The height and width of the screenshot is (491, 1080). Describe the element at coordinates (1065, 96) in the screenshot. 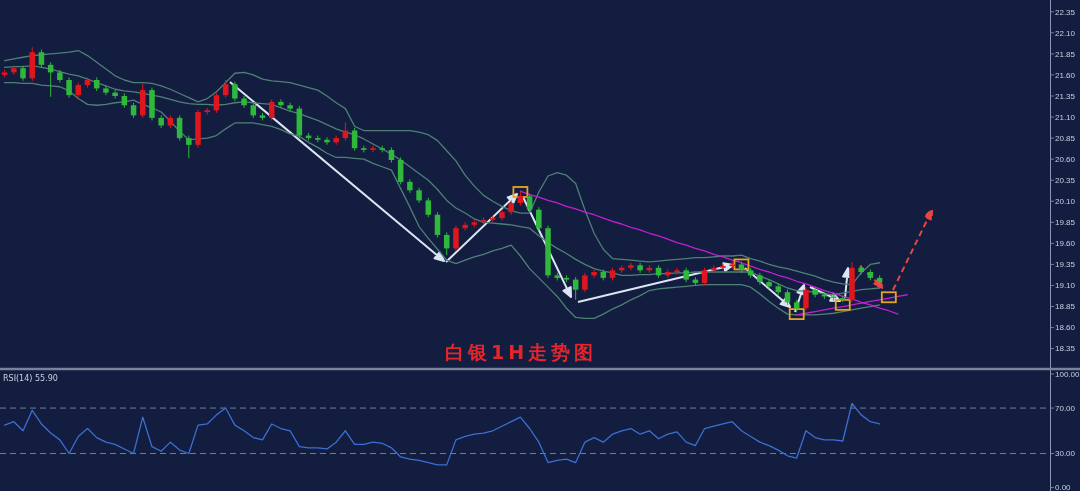

I see `y-tick-label: 21.35` at that location.